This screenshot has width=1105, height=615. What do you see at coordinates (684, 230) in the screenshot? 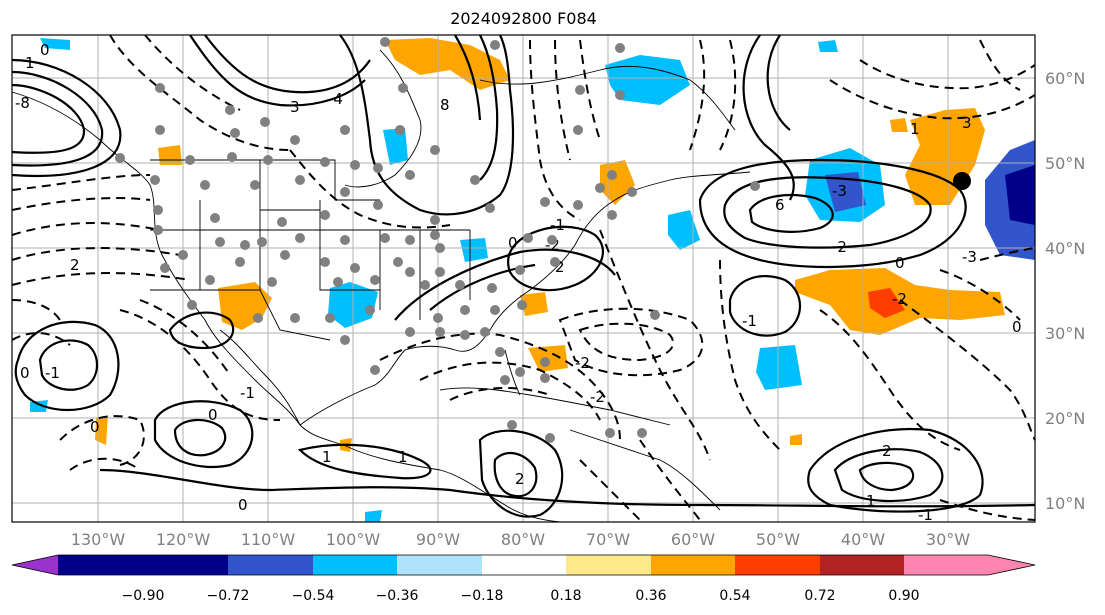
I see `cyan-shade-atlantic` at bounding box center [684, 230].